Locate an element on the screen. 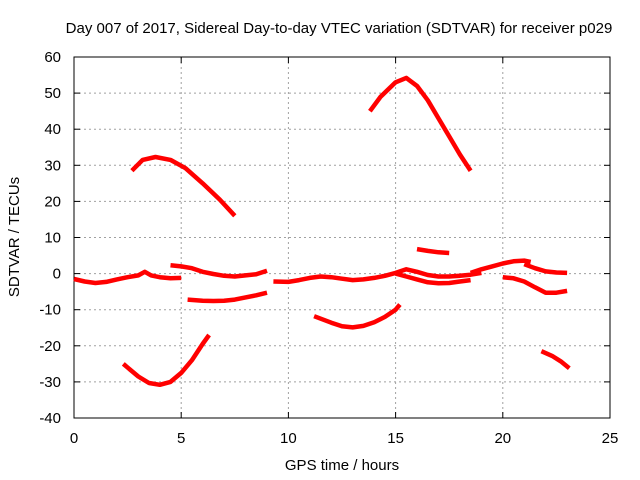 The width and height of the screenshot is (640, 480). y-tick-label: 60 is located at coordinates (52, 57).